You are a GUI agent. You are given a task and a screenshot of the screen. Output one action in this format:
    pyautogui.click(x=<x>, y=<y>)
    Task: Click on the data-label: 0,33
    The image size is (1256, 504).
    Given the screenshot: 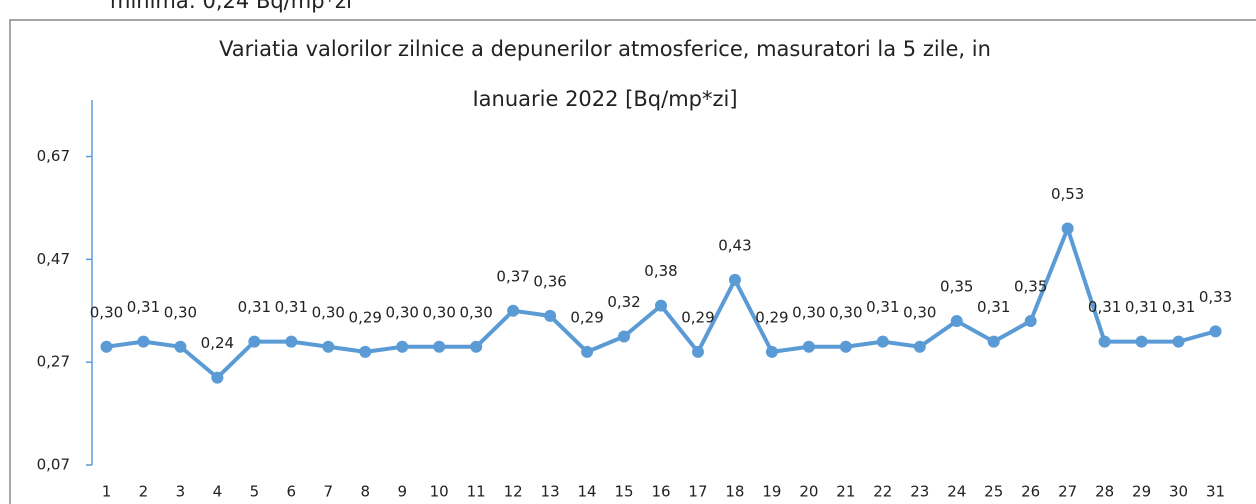 What is the action you would take?
    pyautogui.click(x=1215, y=297)
    